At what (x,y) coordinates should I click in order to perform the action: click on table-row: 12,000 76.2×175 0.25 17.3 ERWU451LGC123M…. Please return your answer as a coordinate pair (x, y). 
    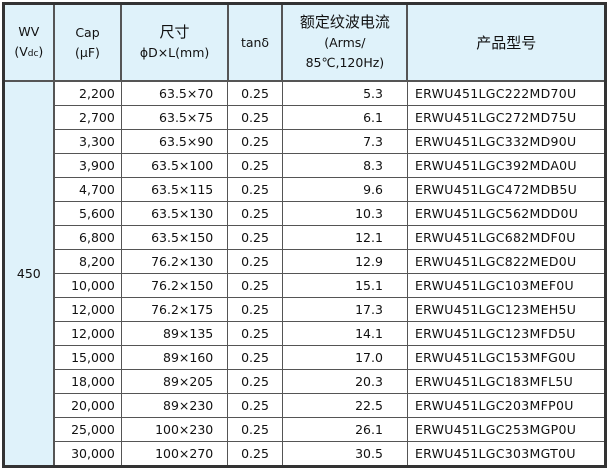
    Looking at the image, I should click on (305, 309).